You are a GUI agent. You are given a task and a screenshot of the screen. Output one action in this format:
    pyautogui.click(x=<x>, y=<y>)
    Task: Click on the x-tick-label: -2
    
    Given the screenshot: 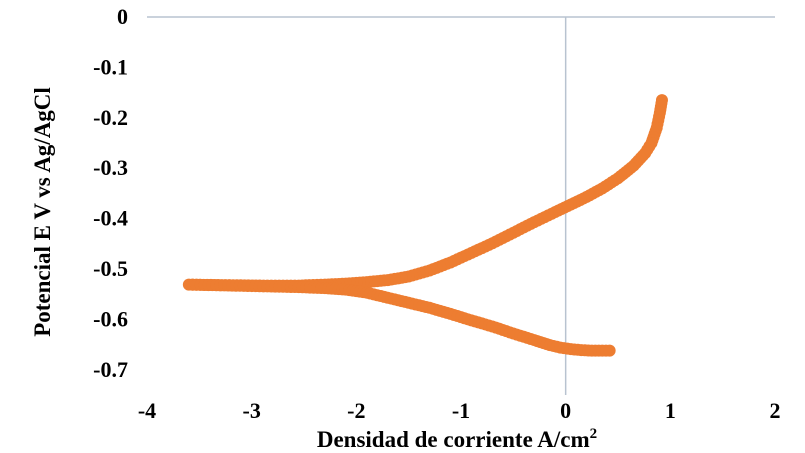 What is the action you would take?
    pyautogui.click(x=356, y=410)
    